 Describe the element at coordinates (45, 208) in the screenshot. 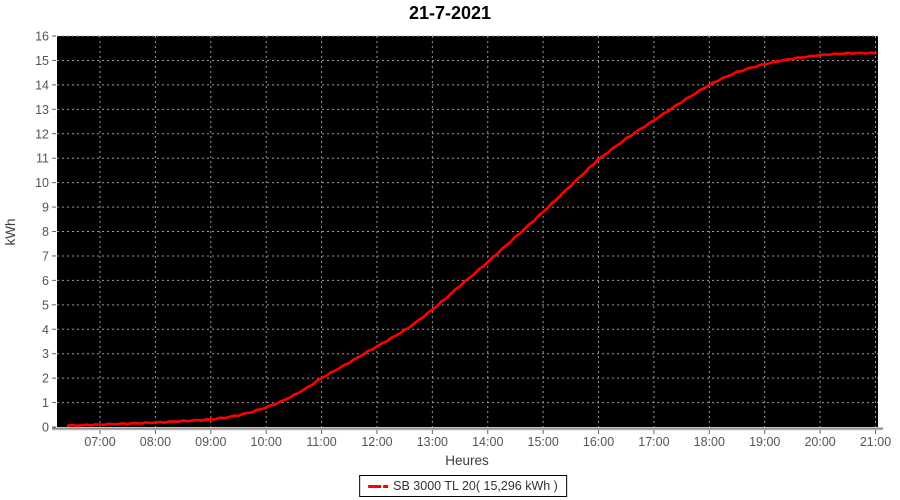

I see `y-tick-label: 9` at that location.